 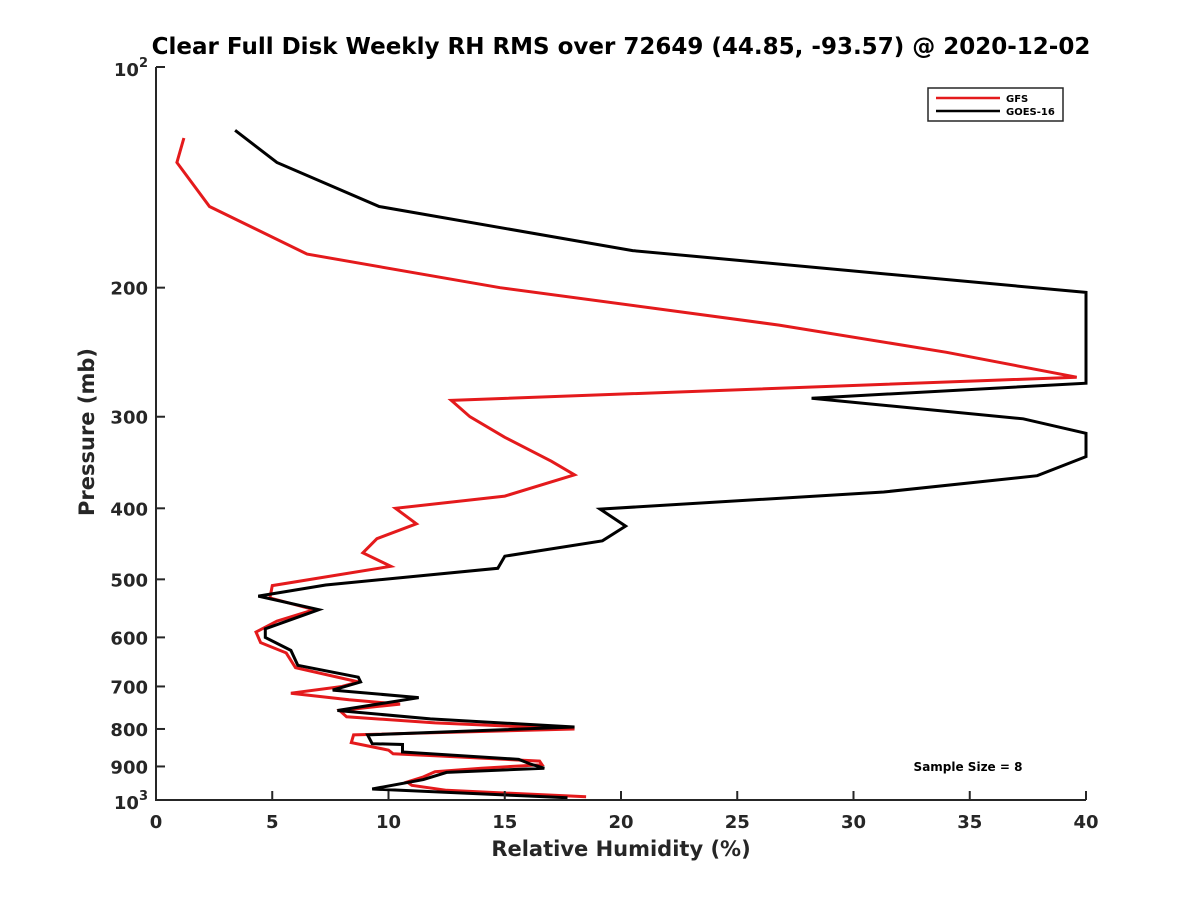 I want to click on x-tick-label: 30, so click(x=853, y=822).